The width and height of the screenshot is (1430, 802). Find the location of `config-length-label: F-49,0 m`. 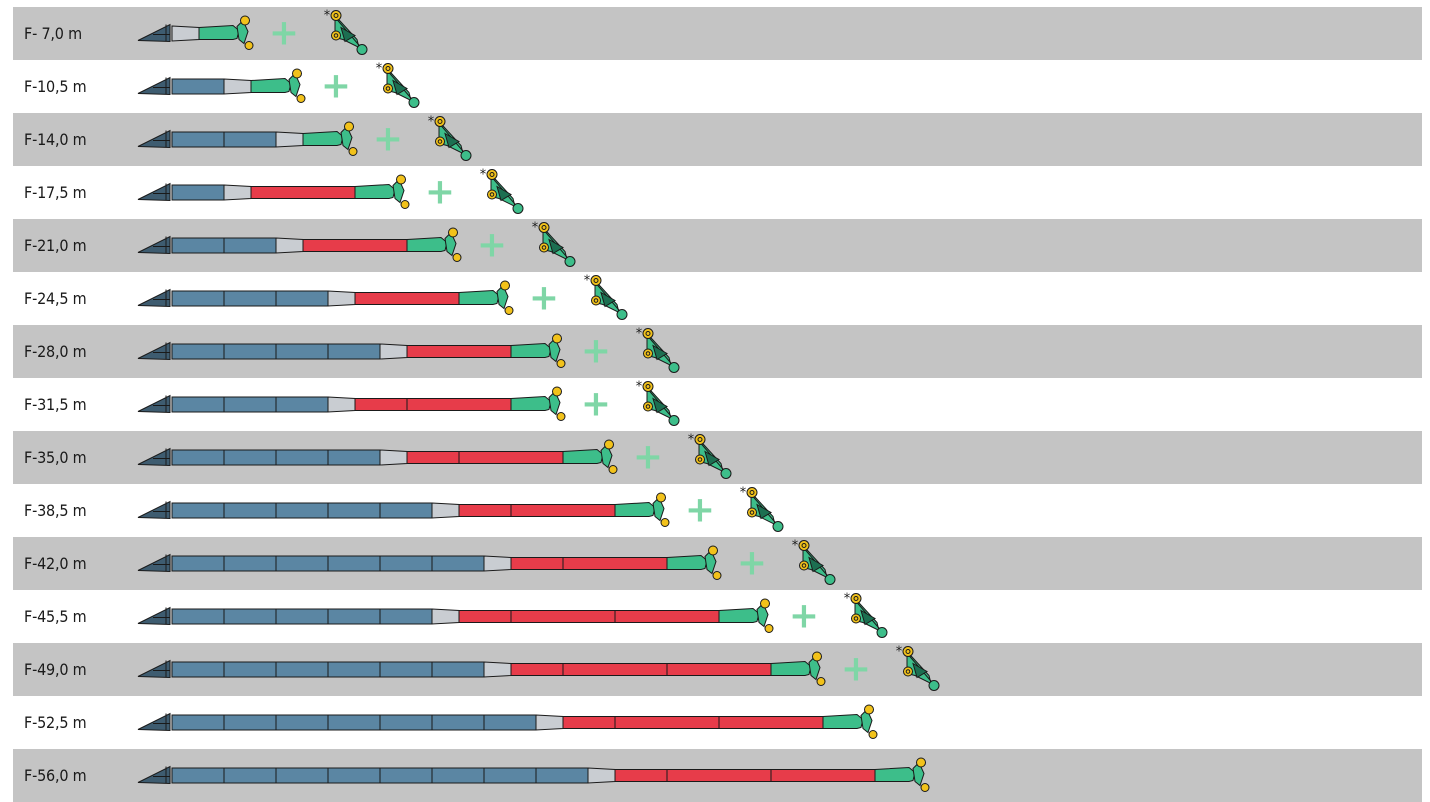

config-length-label: F-49,0 m is located at coordinates (55, 669).